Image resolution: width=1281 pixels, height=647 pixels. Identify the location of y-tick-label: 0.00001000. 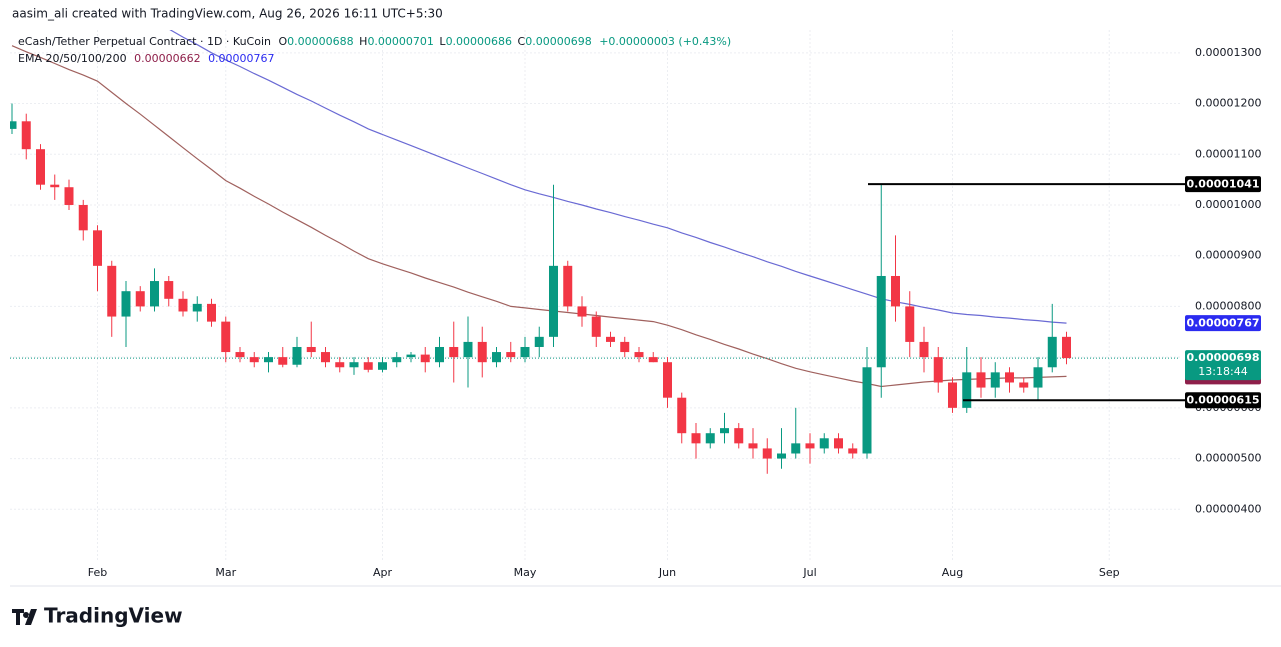
(1228, 204).